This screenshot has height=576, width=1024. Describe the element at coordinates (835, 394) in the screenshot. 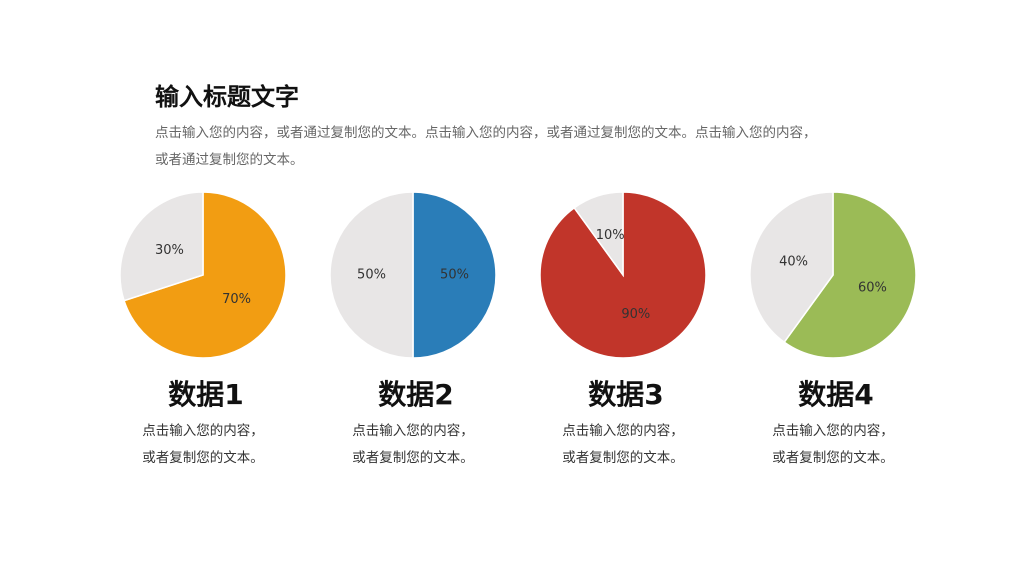

I see `pie-title: 数据4` at that location.